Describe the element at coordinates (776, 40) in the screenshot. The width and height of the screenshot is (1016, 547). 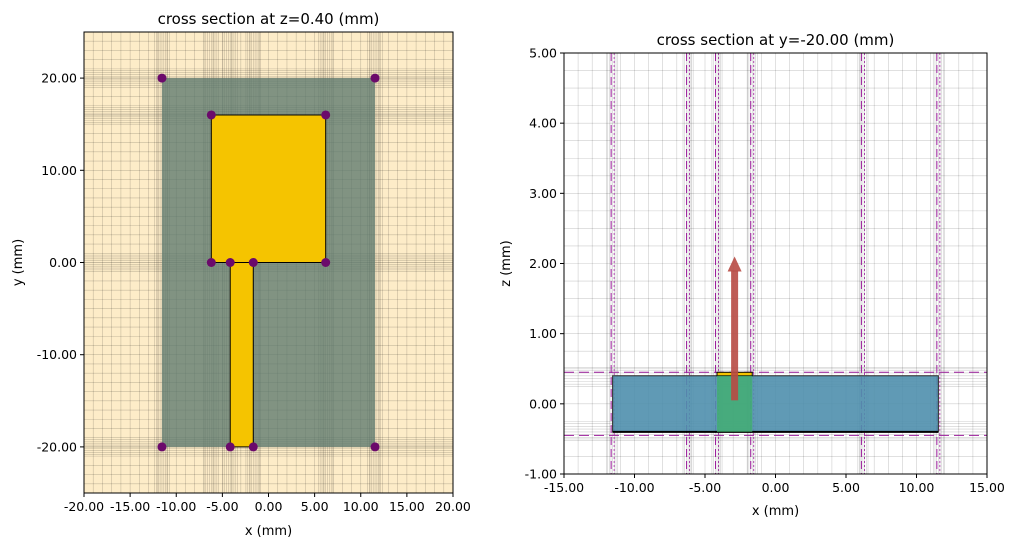
I see `chart-title: cross section at y=-20.00 (mm)` at that location.